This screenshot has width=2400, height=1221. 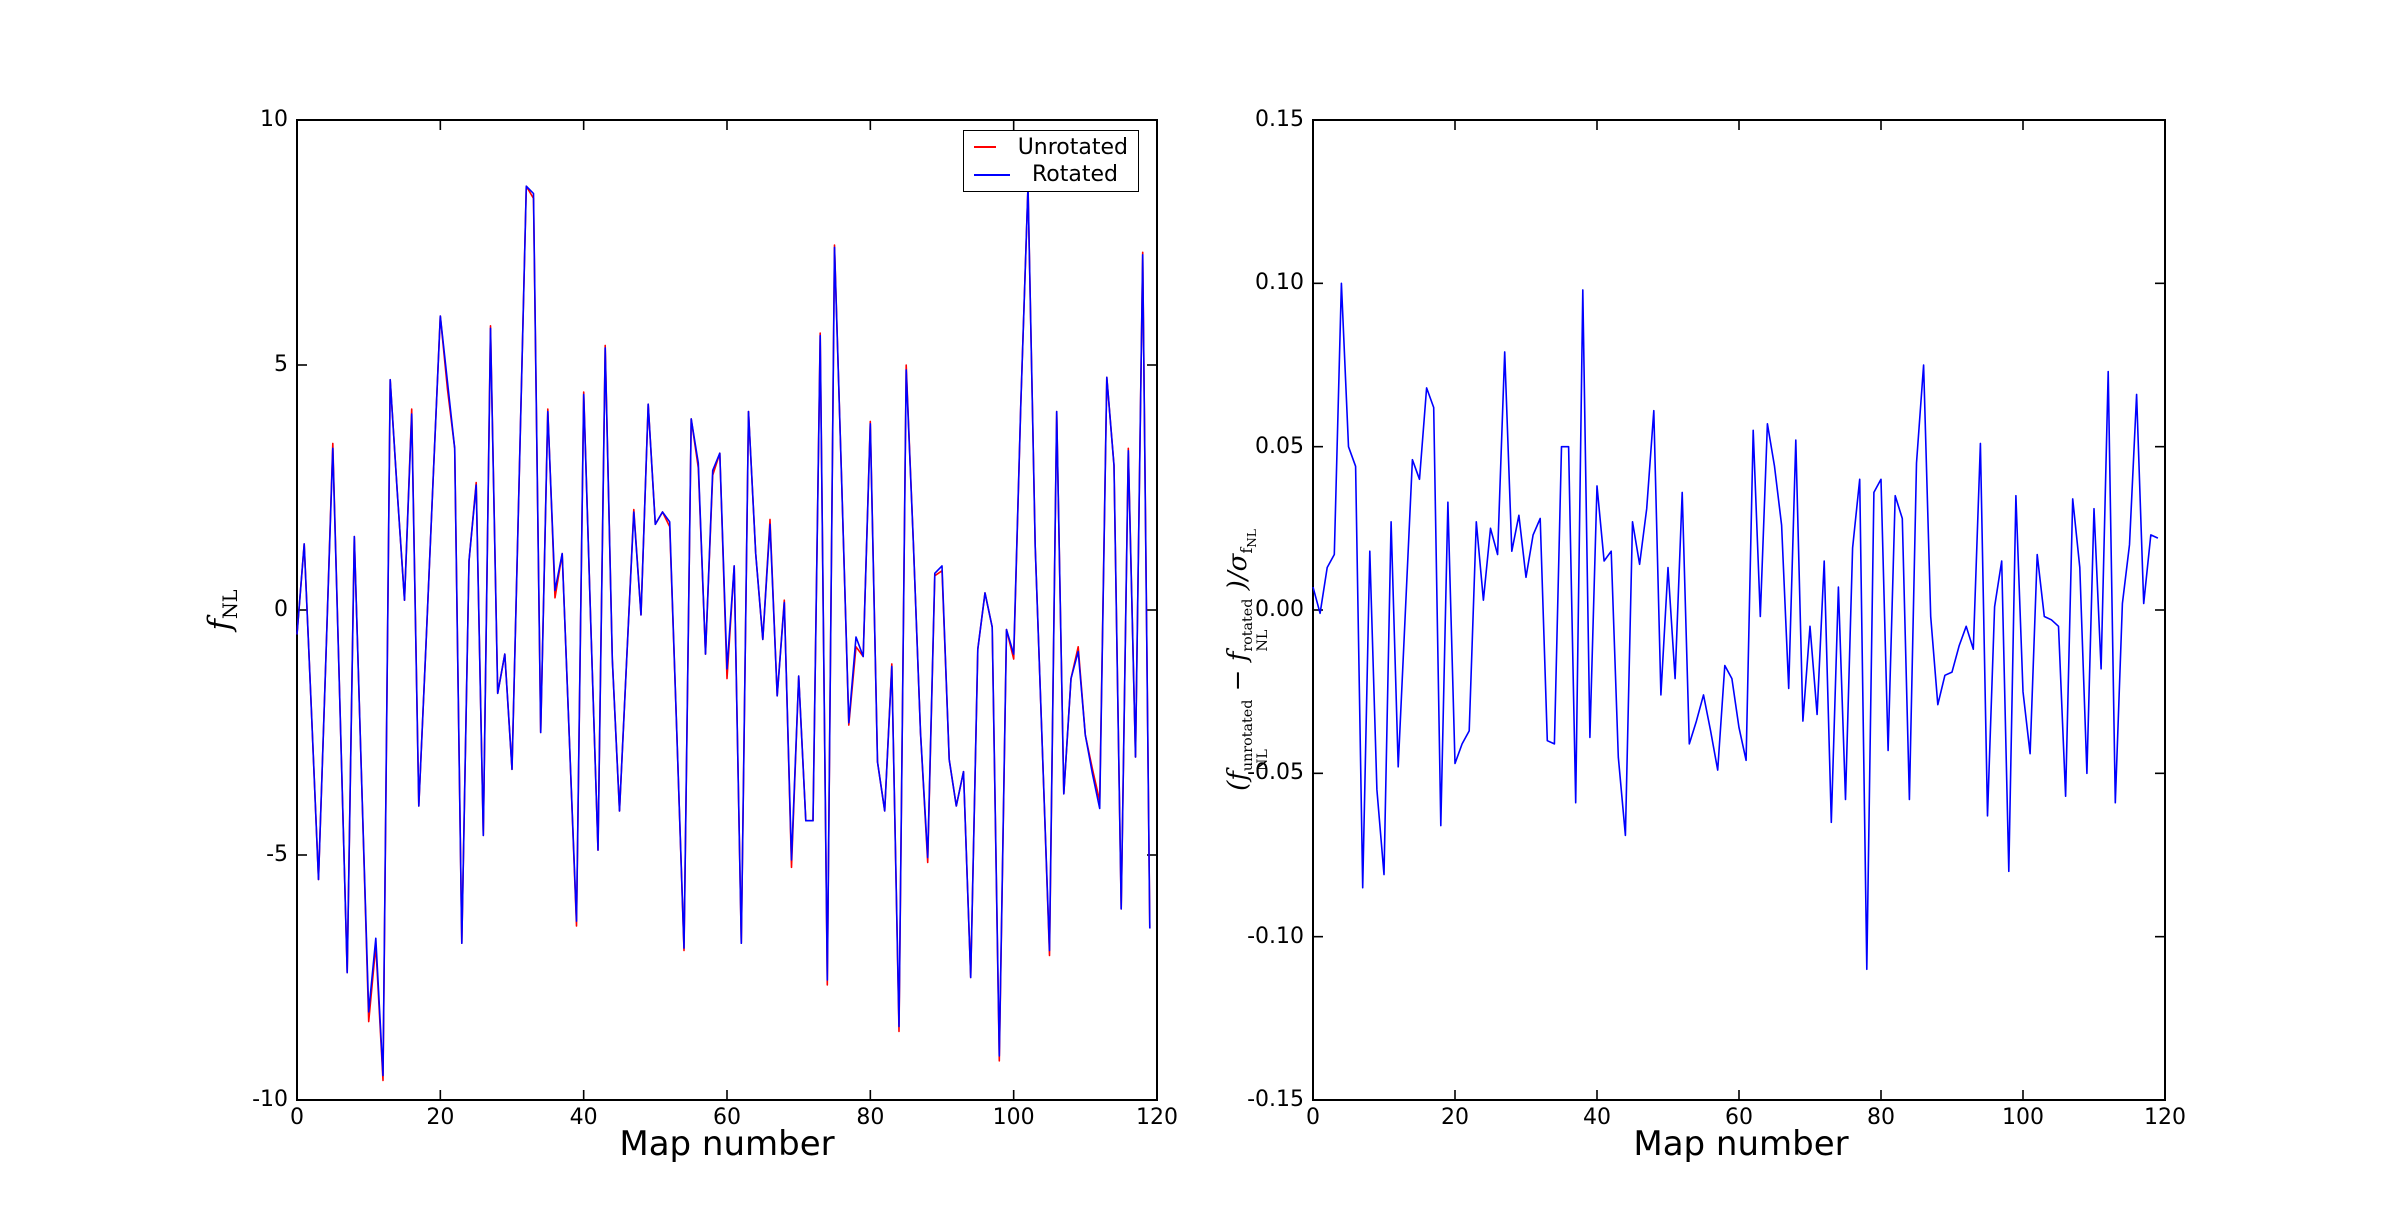 What do you see at coordinates (1013, 1117) in the screenshot?
I see `left-plot-xtick-label: 100` at bounding box center [1013, 1117].